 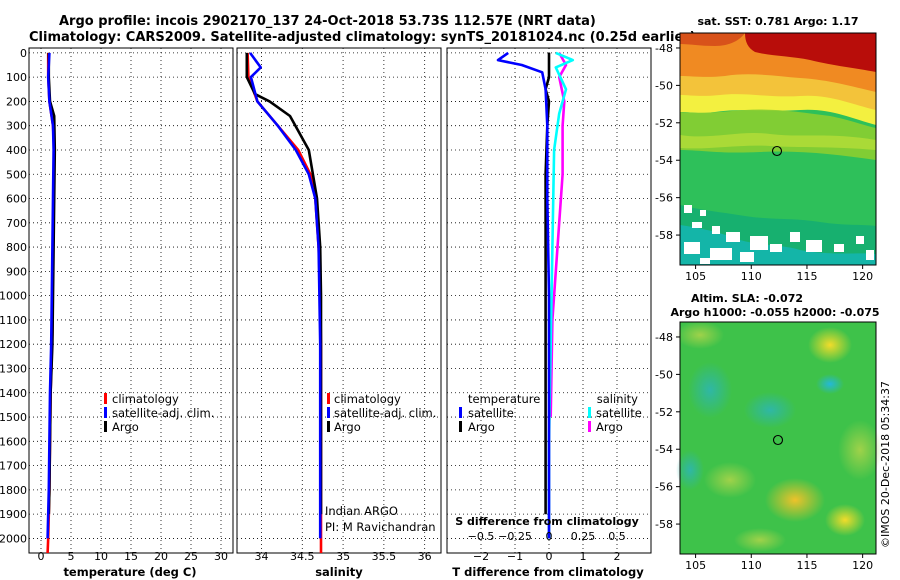 What do you see at coordinates (548, 572) in the screenshot?
I see `difference-xlabel: T difference from climatology` at bounding box center [548, 572].